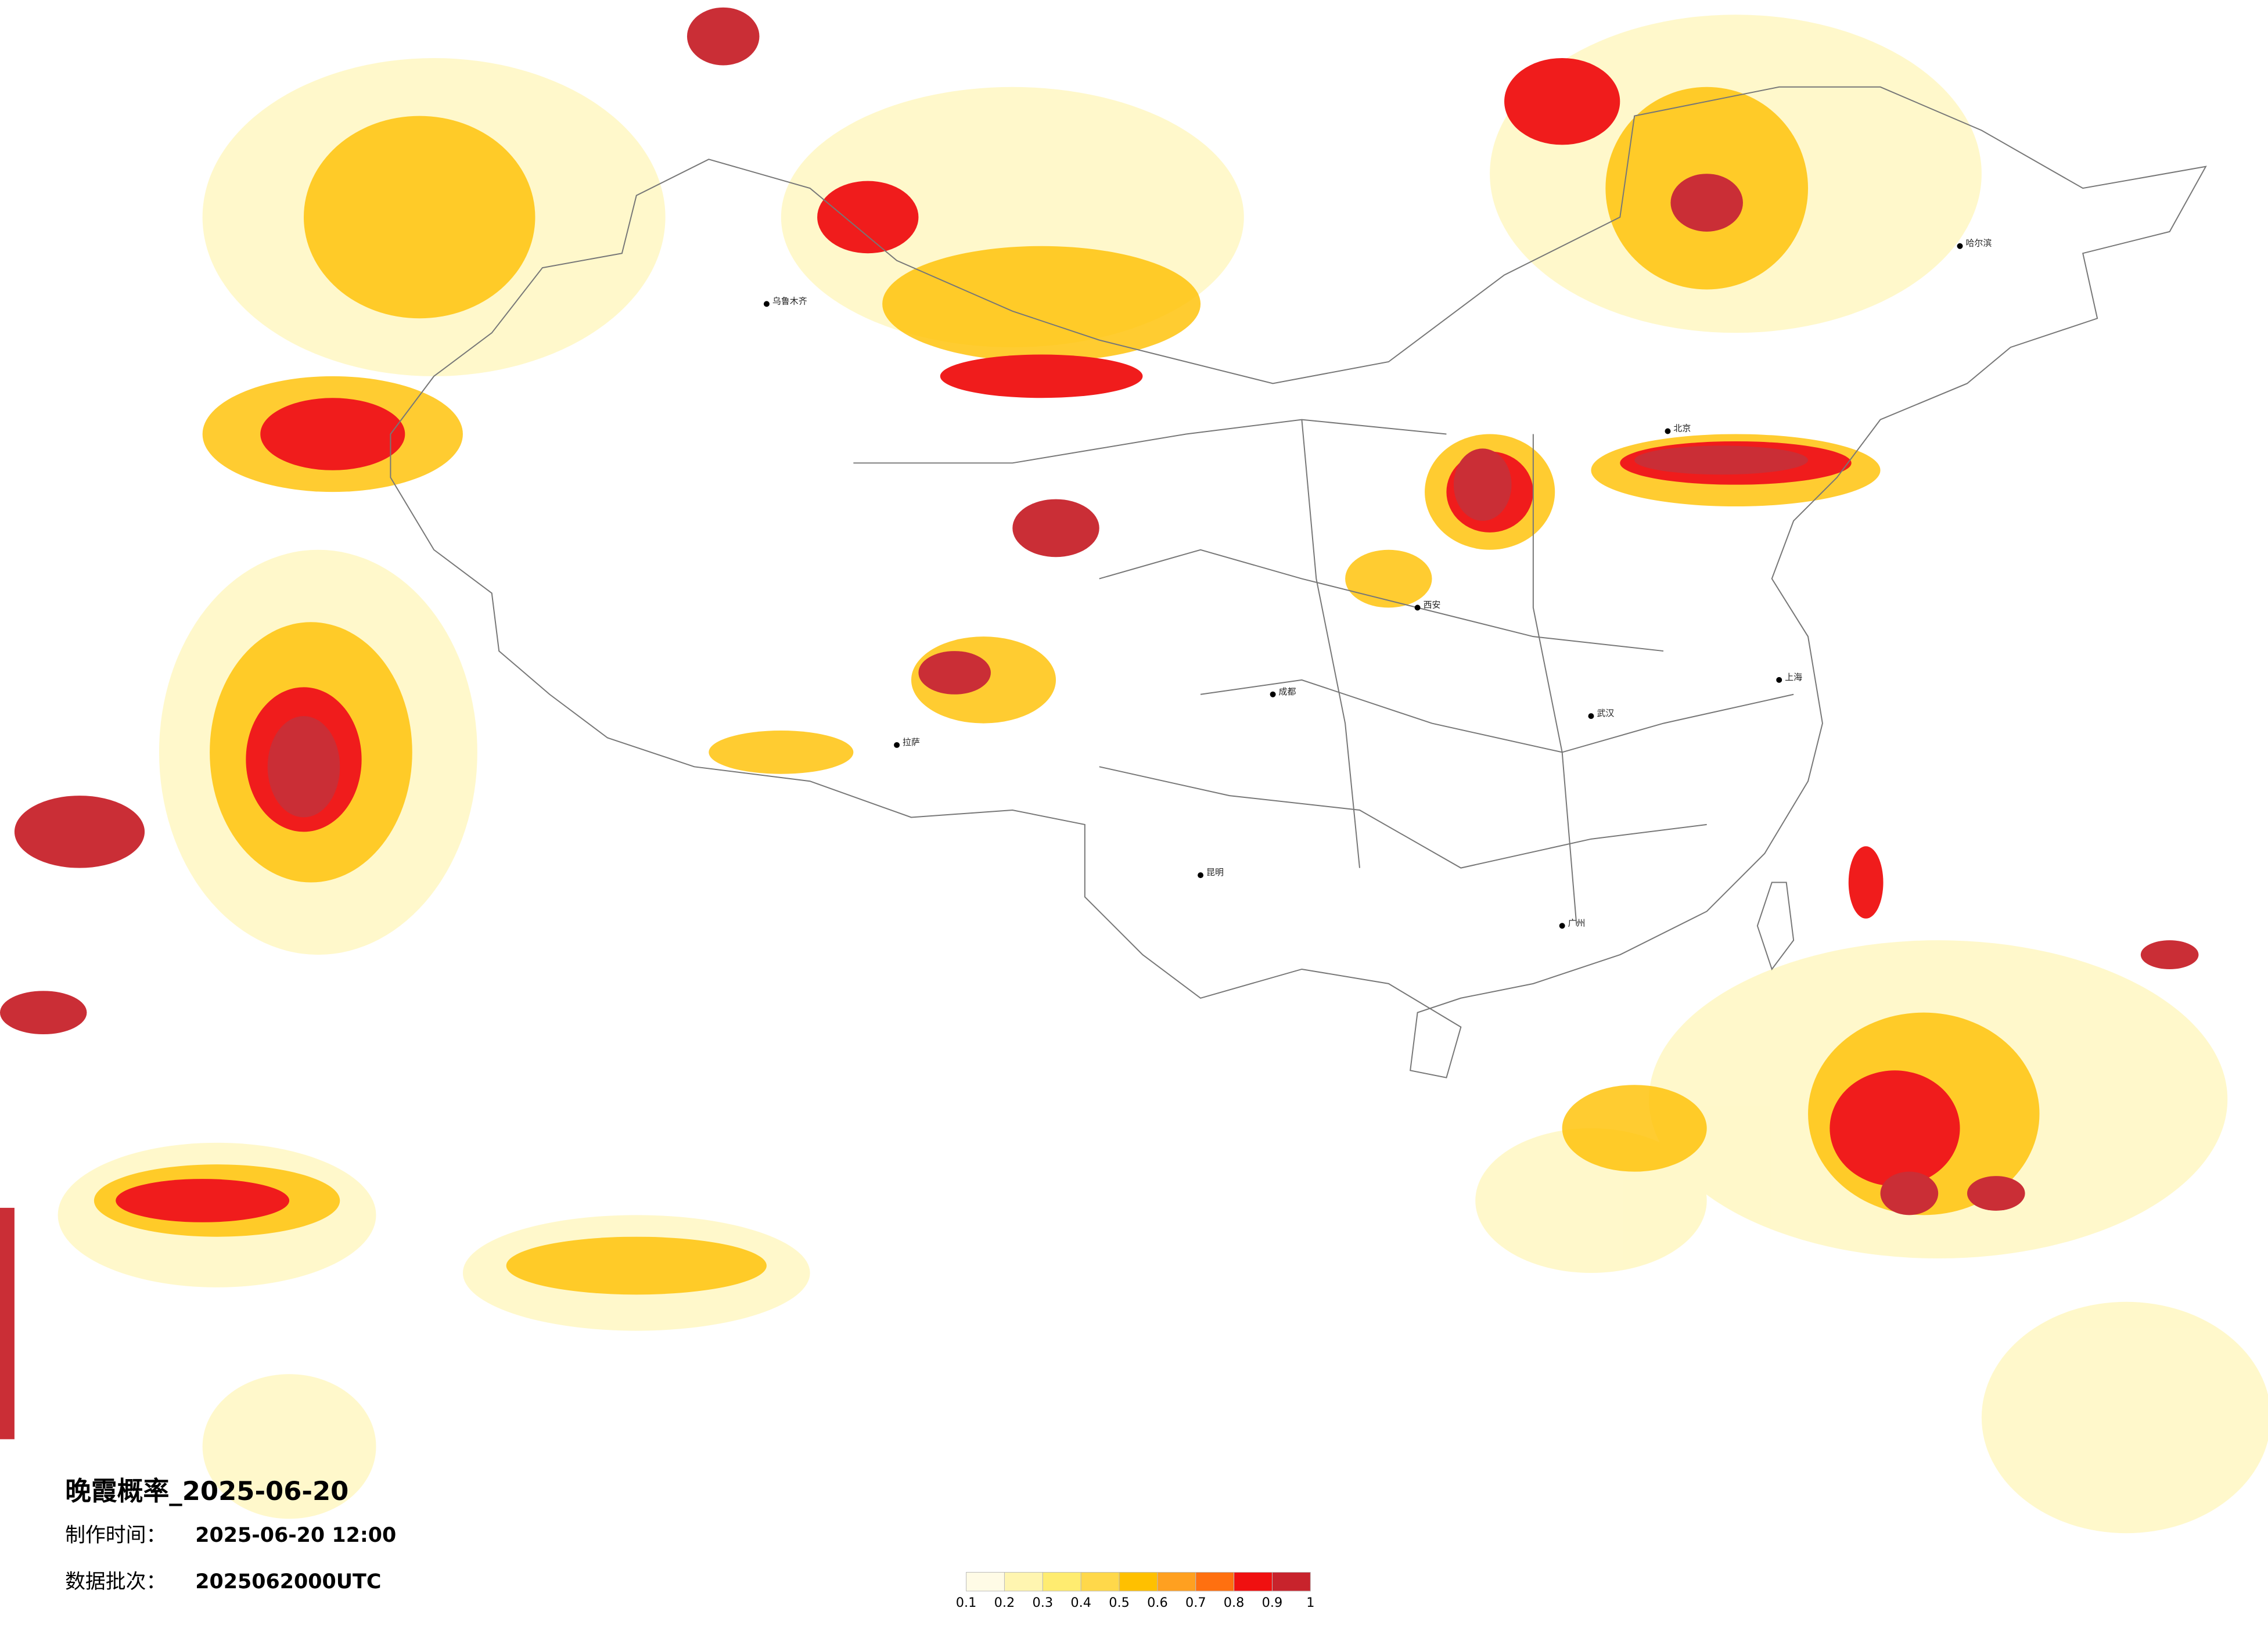 This screenshot has width=2268, height=1626. Describe the element at coordinates (295, 1535) in the screenshot. I see `made-time: 2025-06-20 12:00` at that location.